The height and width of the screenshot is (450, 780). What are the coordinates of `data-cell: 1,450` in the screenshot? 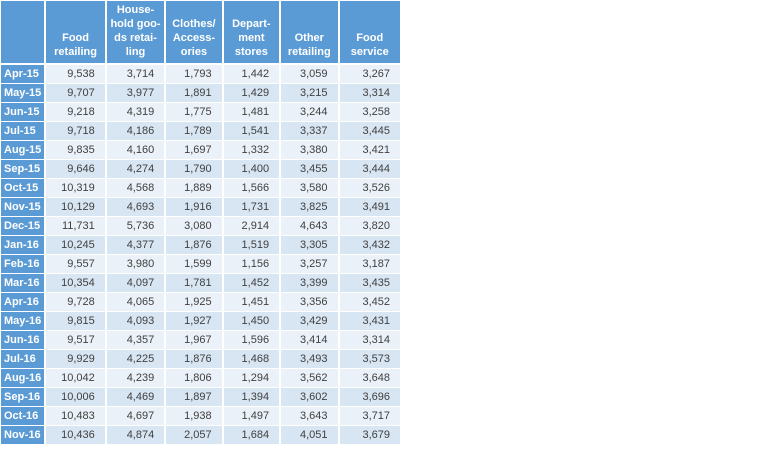 It's located at (251, 320).